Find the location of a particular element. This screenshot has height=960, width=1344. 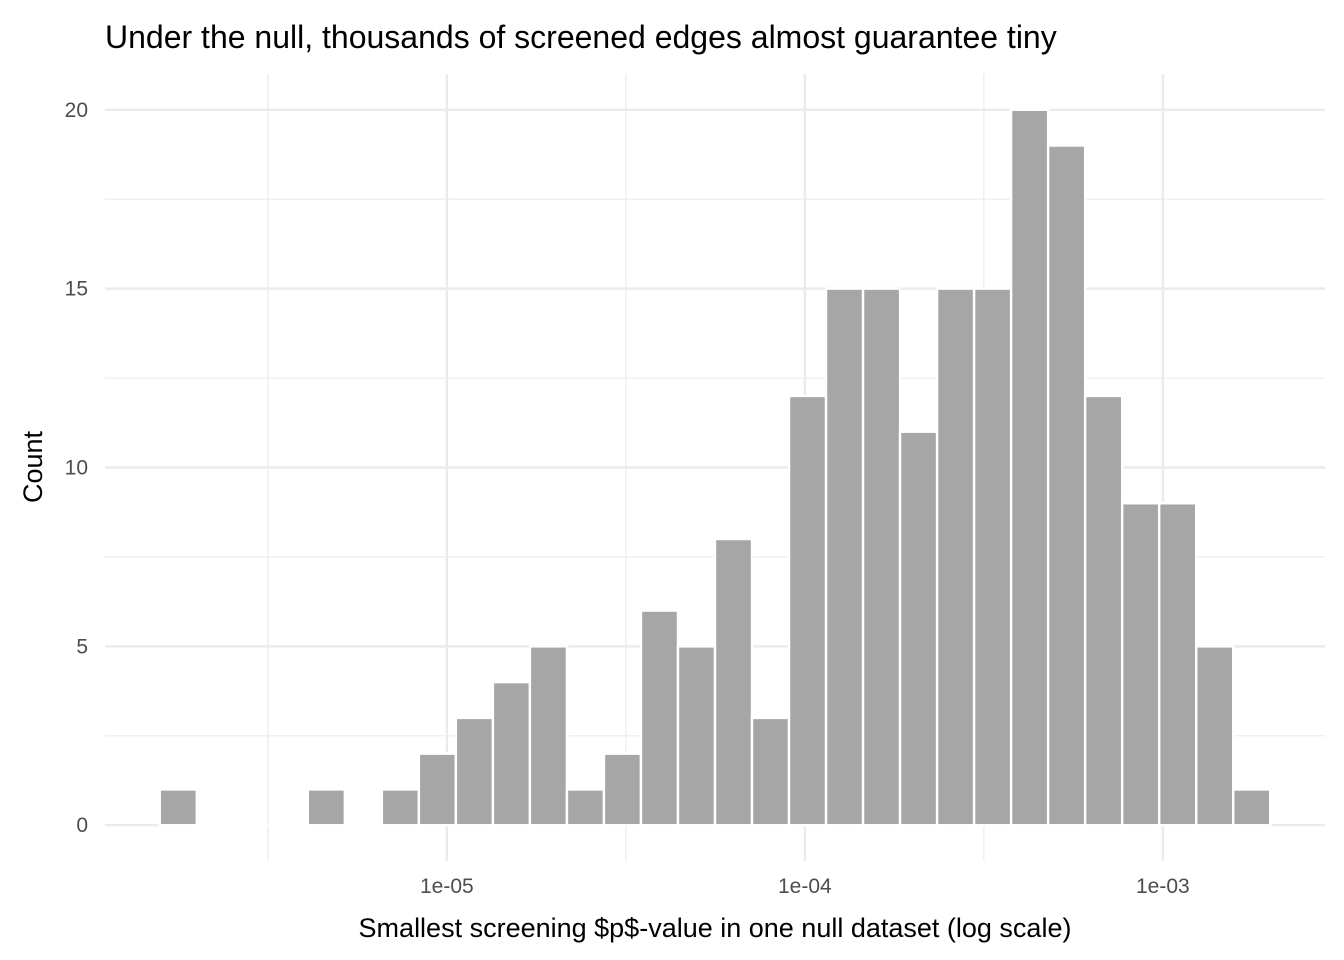

x-tick-label: 1e-05 is located at coordinates (447, 886).